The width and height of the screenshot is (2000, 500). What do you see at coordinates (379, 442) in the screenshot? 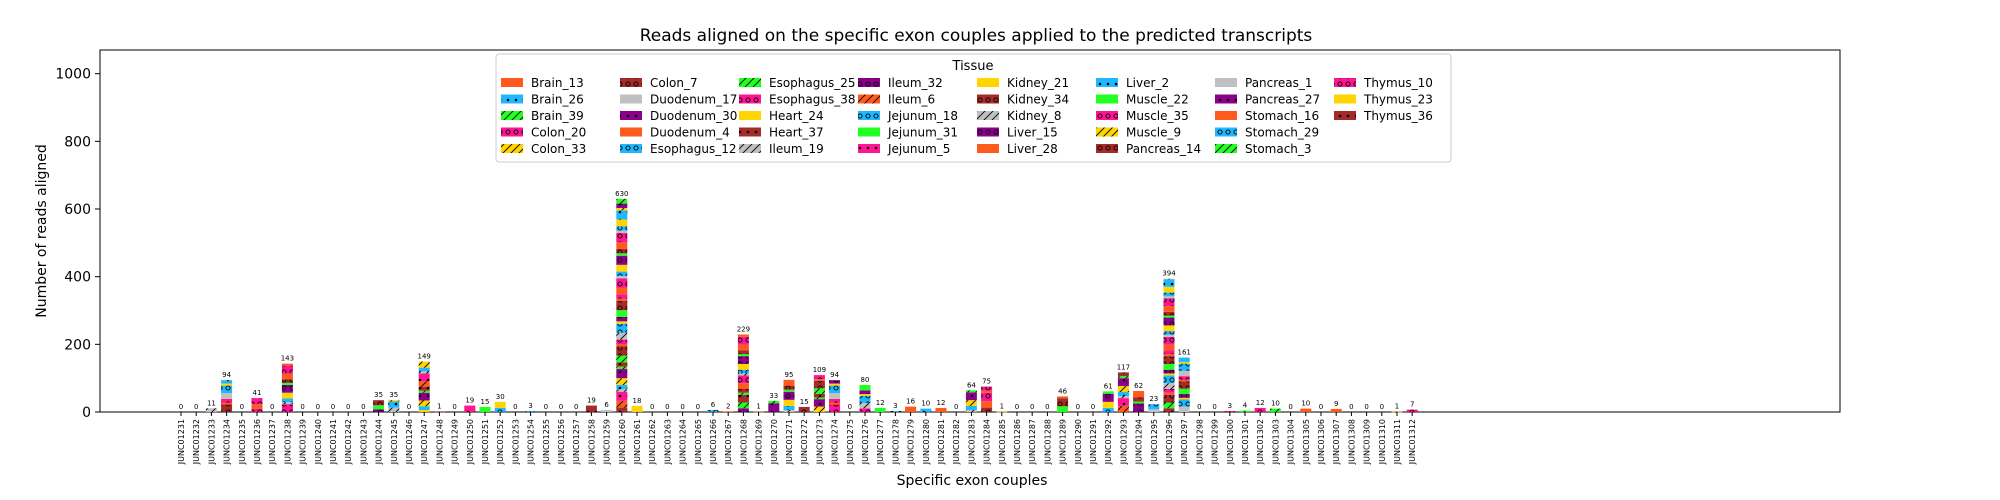
I see `x-tick-label: JUNC01244` at bounding box center [379, 442].